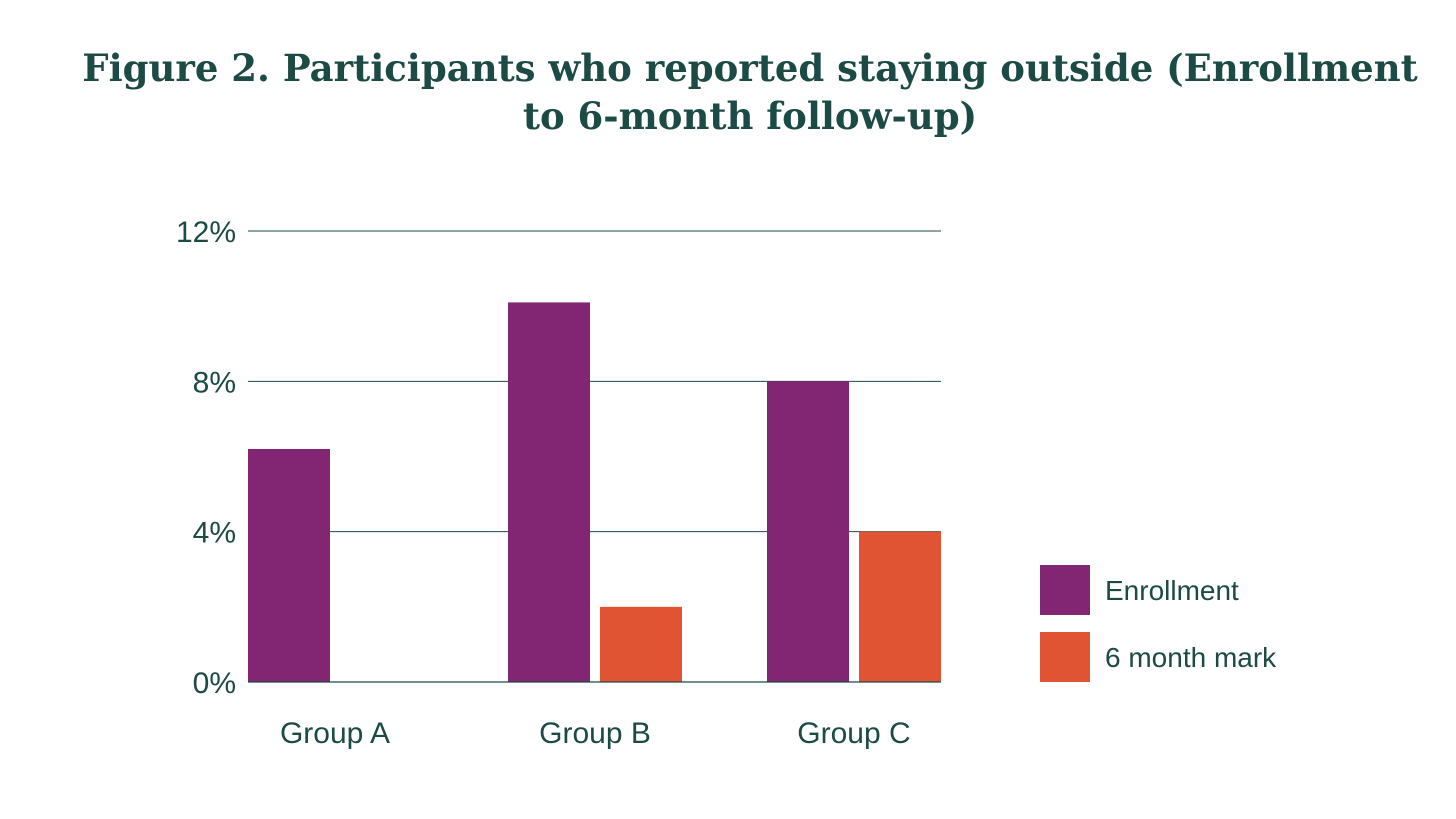 The width and height of the screenshot is (1456, 819). I want to click on x-tick-label: Group B, so click(595, 733).